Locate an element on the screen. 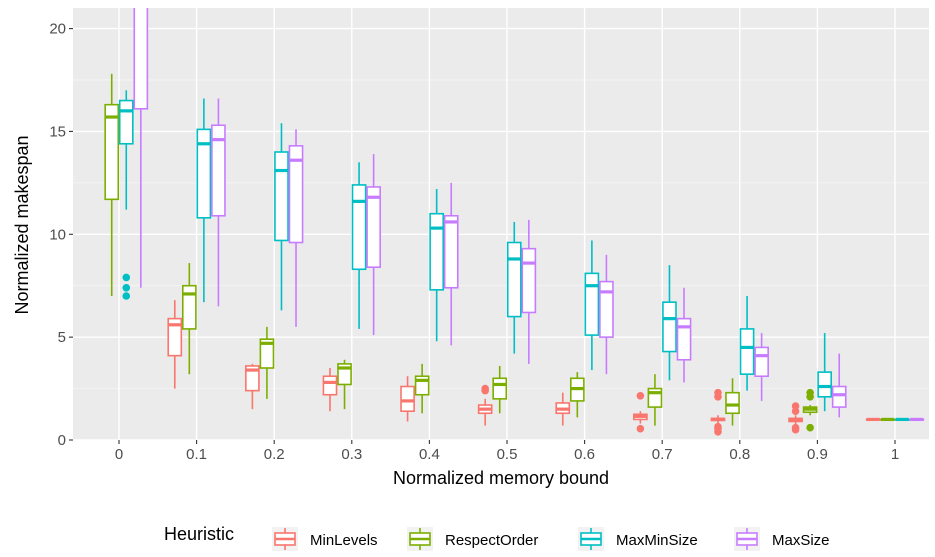 The width and height of the screenshot is (935, 557). x-tick-label: 0.4 is located at coordinates (429, 454).